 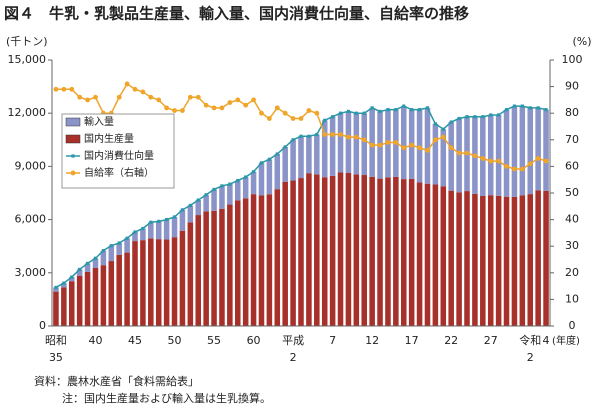 What do you see at coordinates (566, 340) in the screenshot?
I see `x-axis-label: (年度)` at bounding box center [566, 340].